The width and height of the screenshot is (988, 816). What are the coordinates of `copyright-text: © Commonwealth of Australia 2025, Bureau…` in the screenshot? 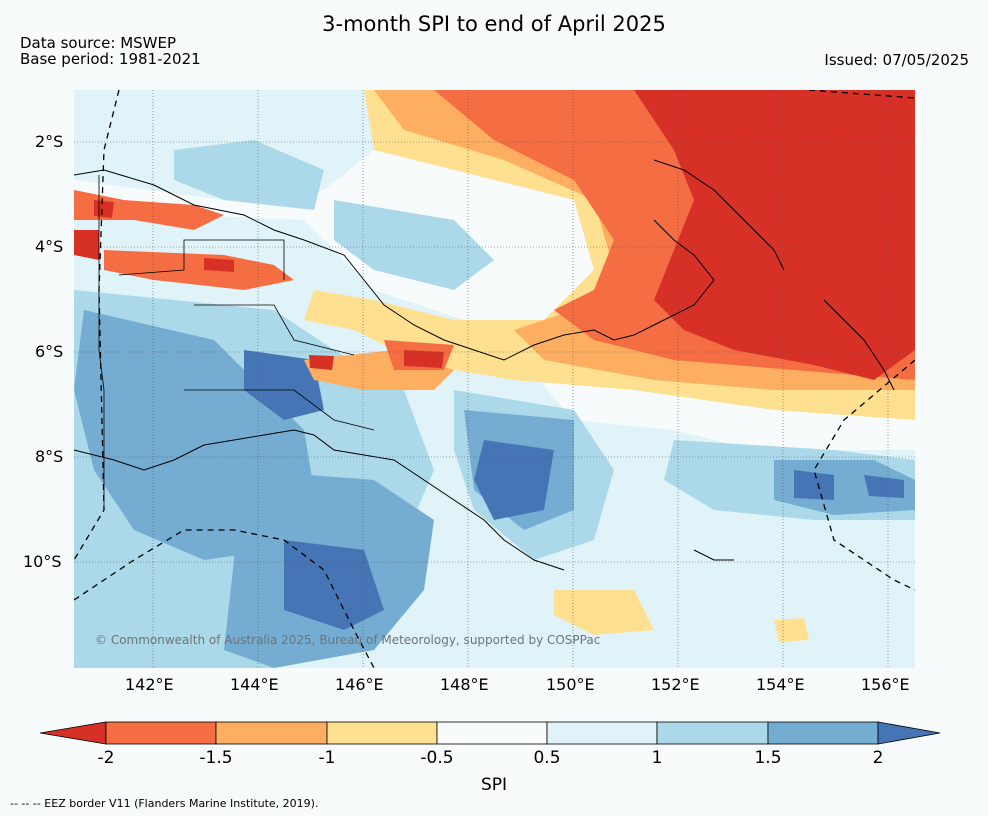 It's located at (348, 640).